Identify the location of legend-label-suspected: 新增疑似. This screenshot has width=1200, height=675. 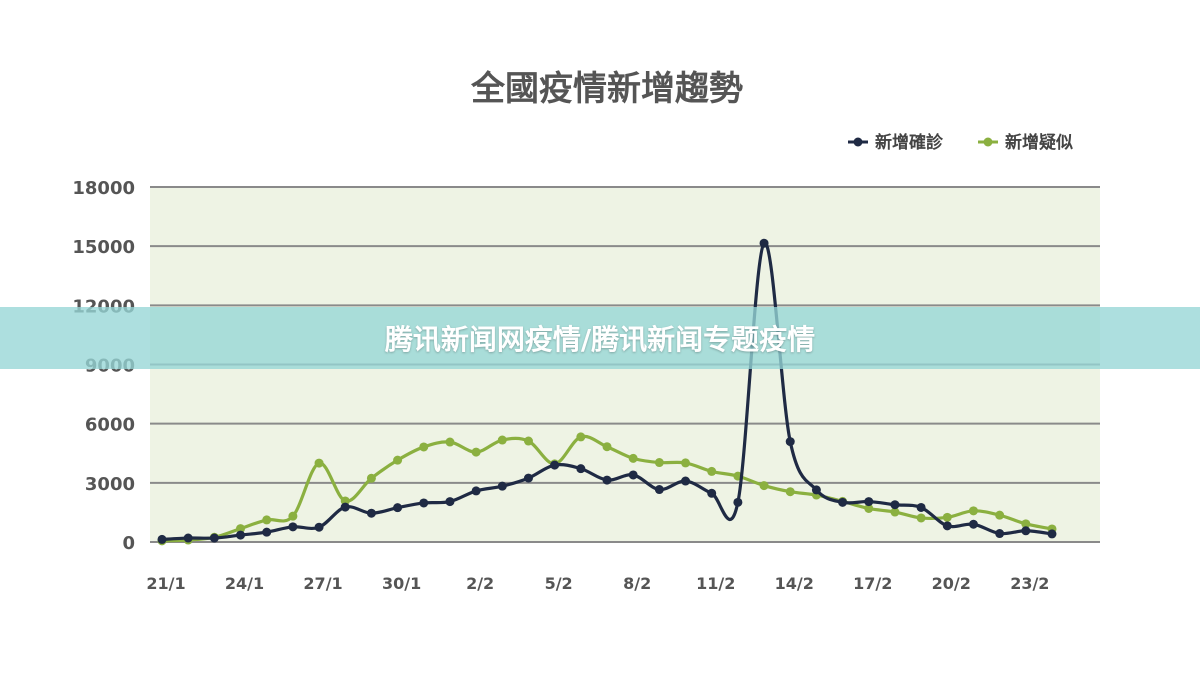
(1039, 142).